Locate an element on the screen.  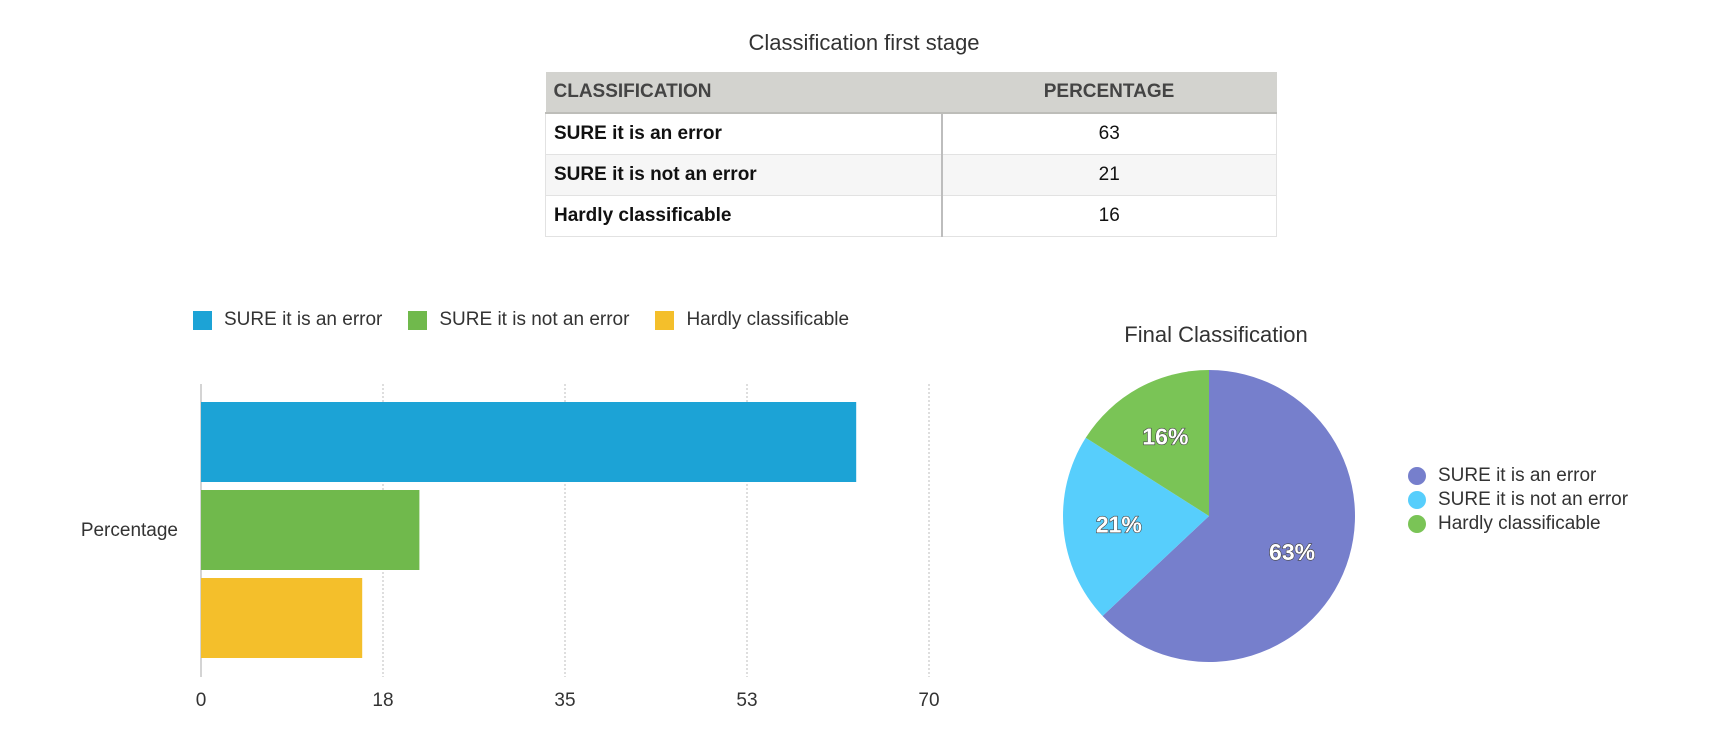
pie-legend-label: Hardly classificable is located at coordinates (1519, 523).